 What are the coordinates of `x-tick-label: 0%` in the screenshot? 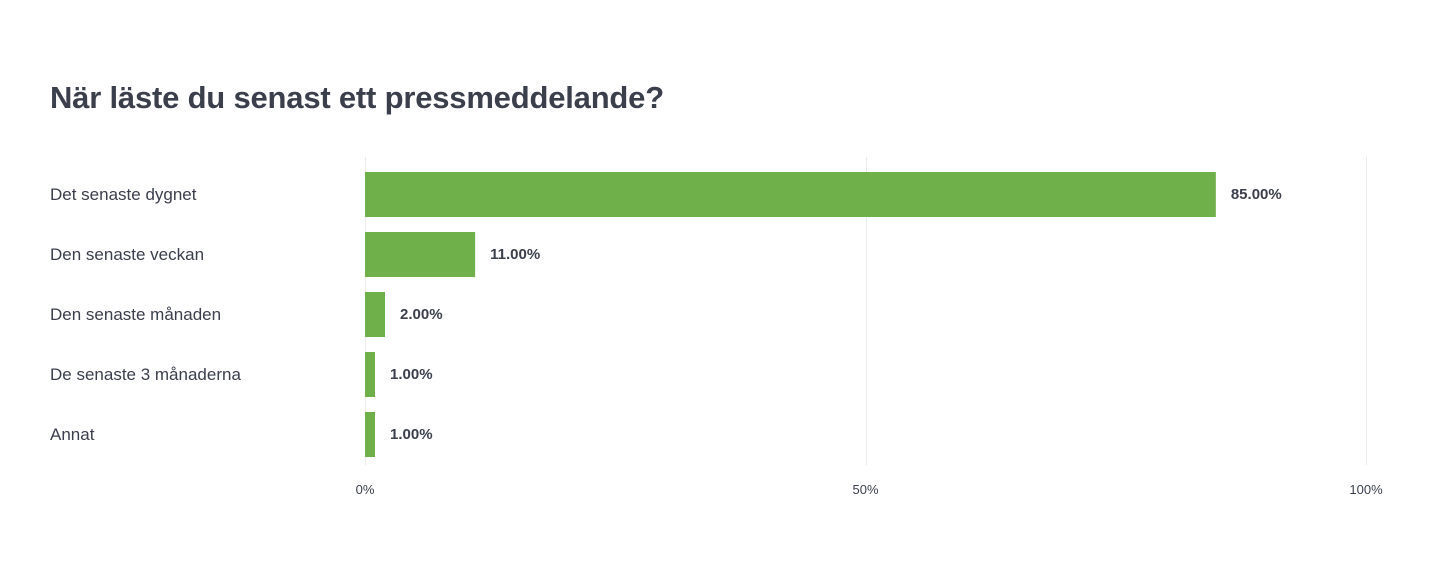 It's located at (365, 489).